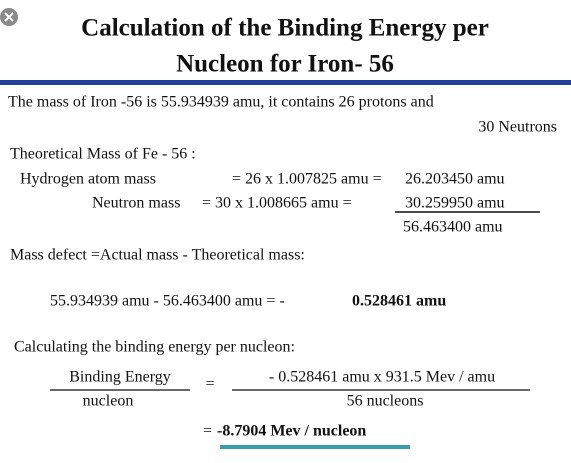 The width and height of the screenshot is (571, 463). I want to click on label: Hydrogen atom mass, so click(88, 179).